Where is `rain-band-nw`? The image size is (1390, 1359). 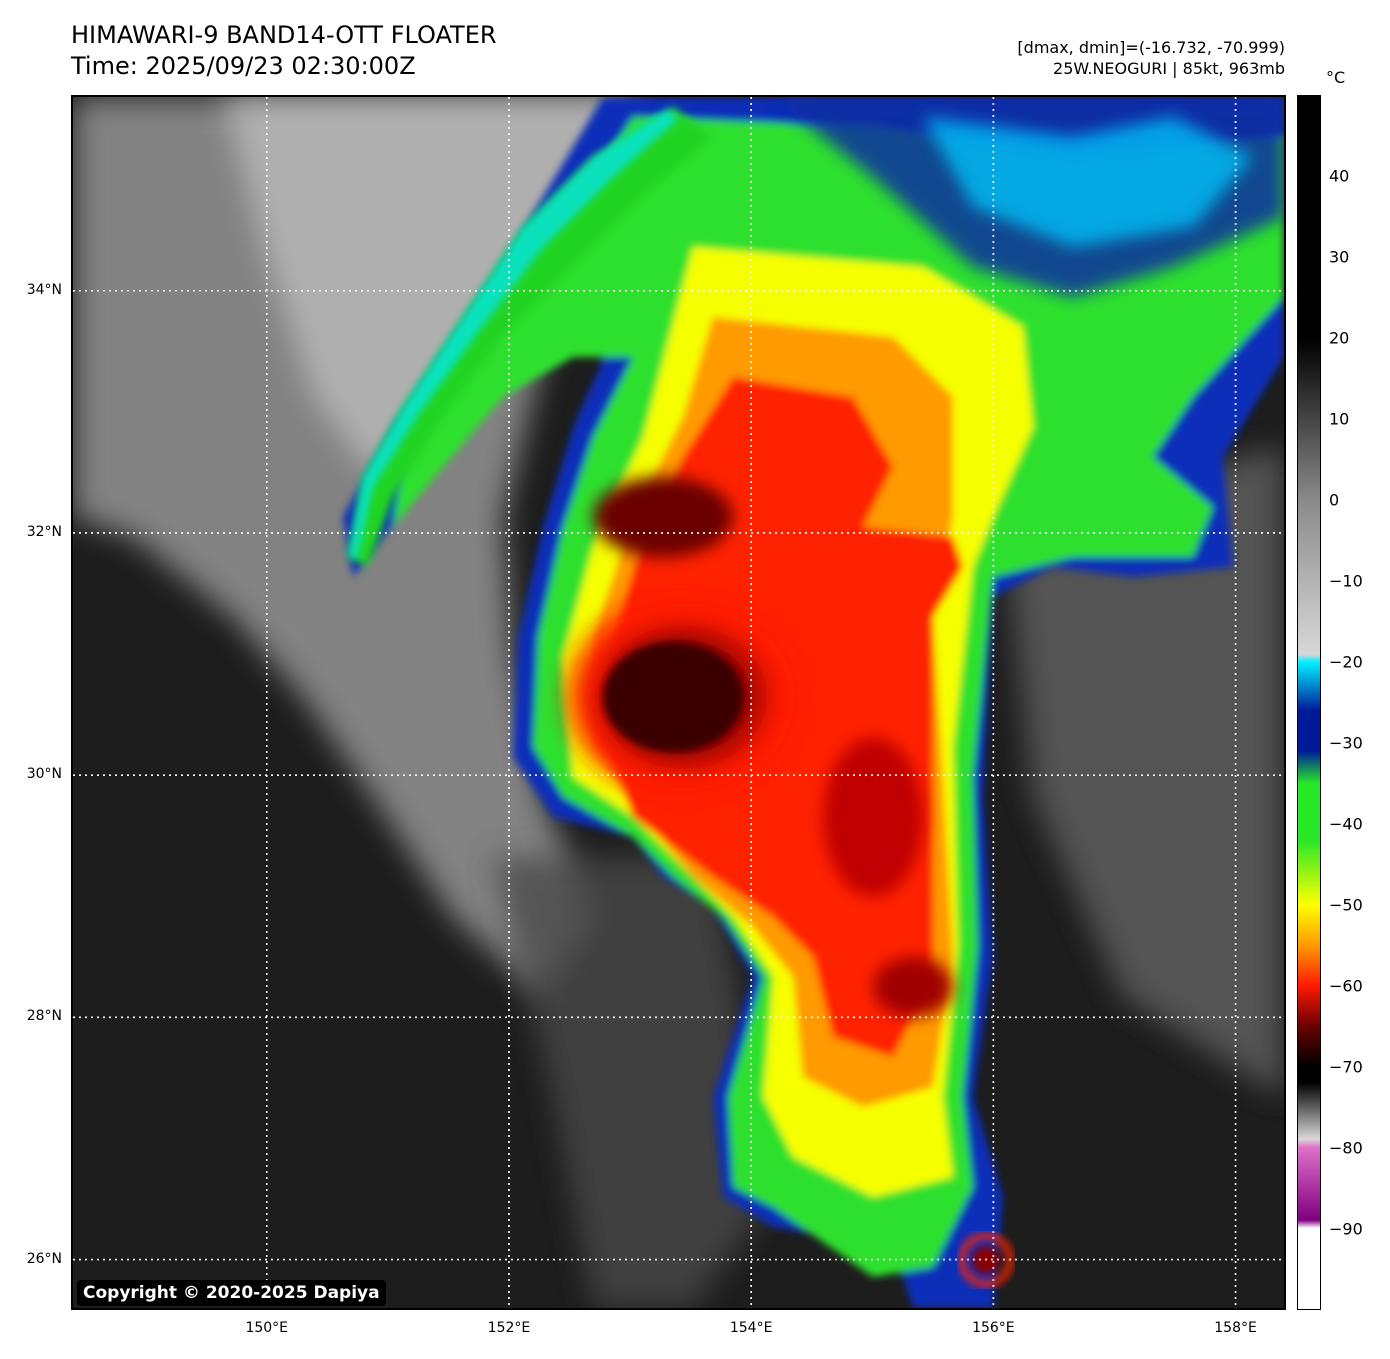
rain-band-nw is located at coordinates (530, 337).